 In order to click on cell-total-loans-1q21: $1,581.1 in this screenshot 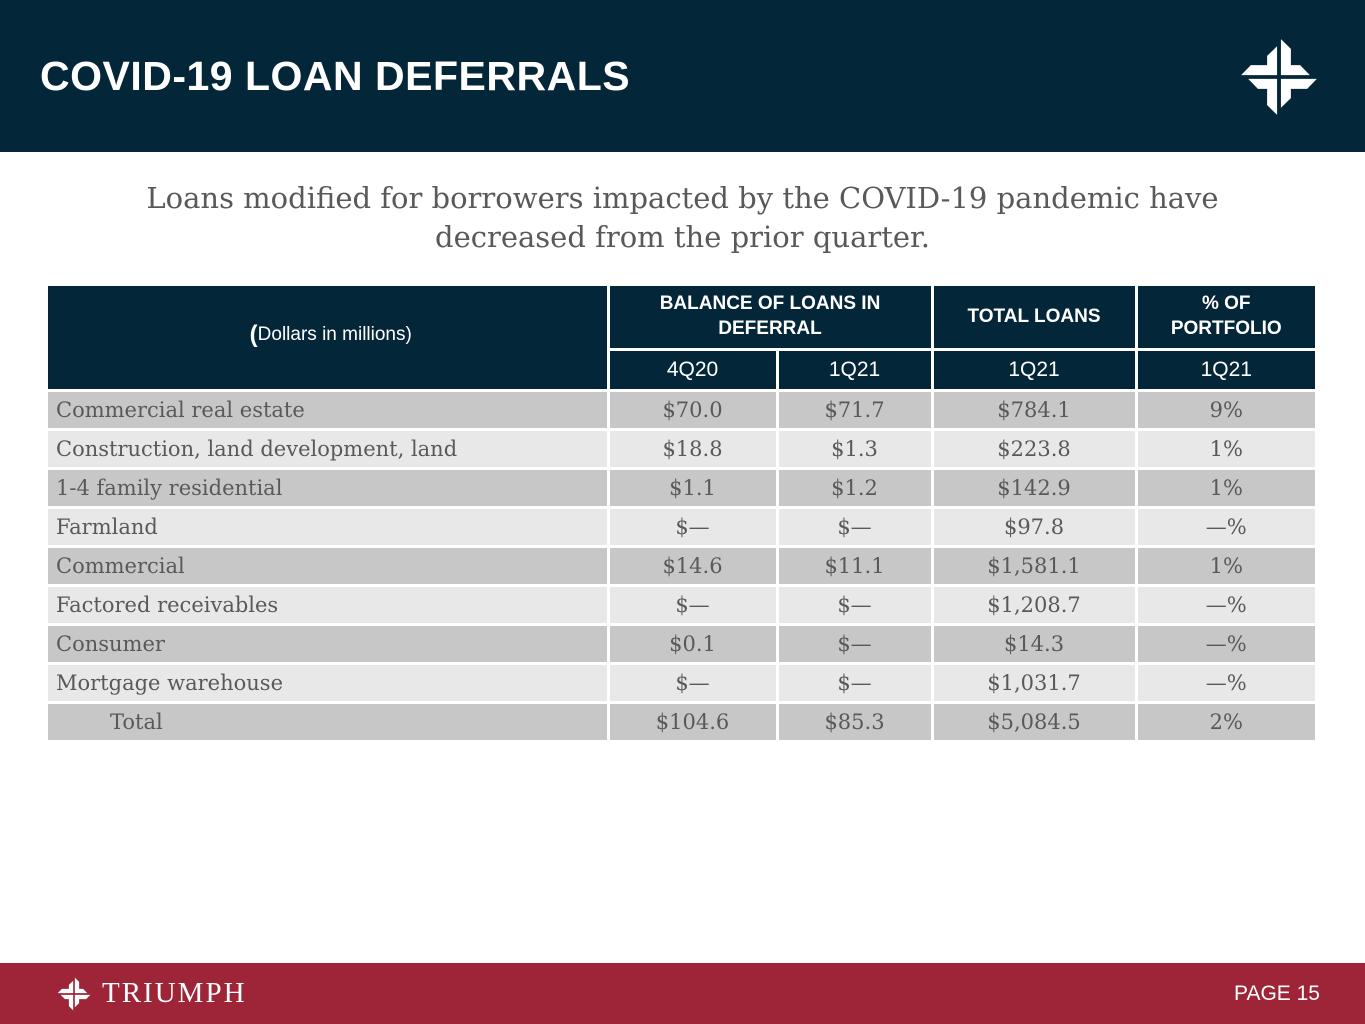, I will do `click(1034, 566)`.